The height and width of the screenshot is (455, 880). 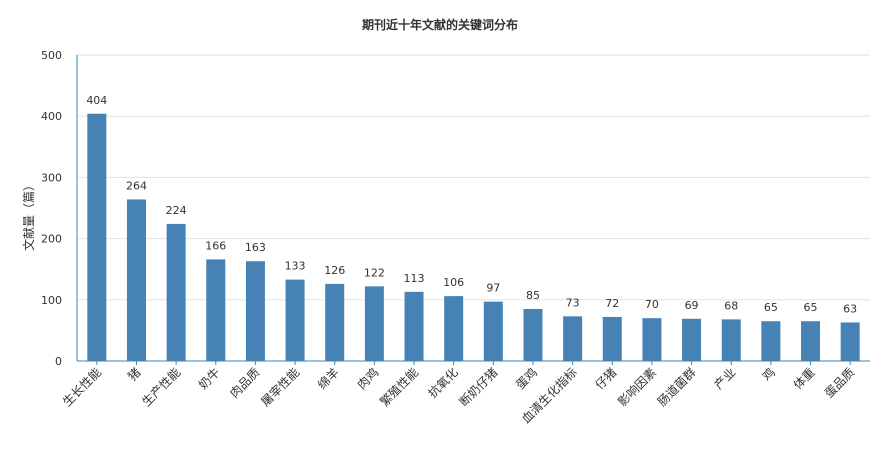 What do you see at coordinates (606, 378) in the screenshot?
I see `x-tick-label: 仔猪` at bounding box center [606, 378].